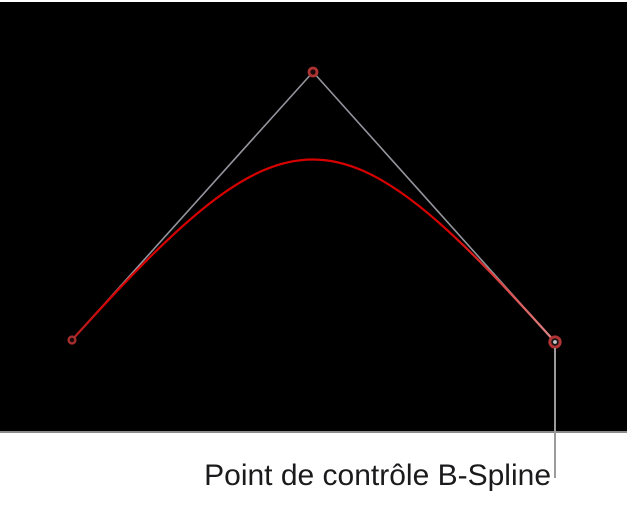  I want to click on control-point-top, so click(313, 72).